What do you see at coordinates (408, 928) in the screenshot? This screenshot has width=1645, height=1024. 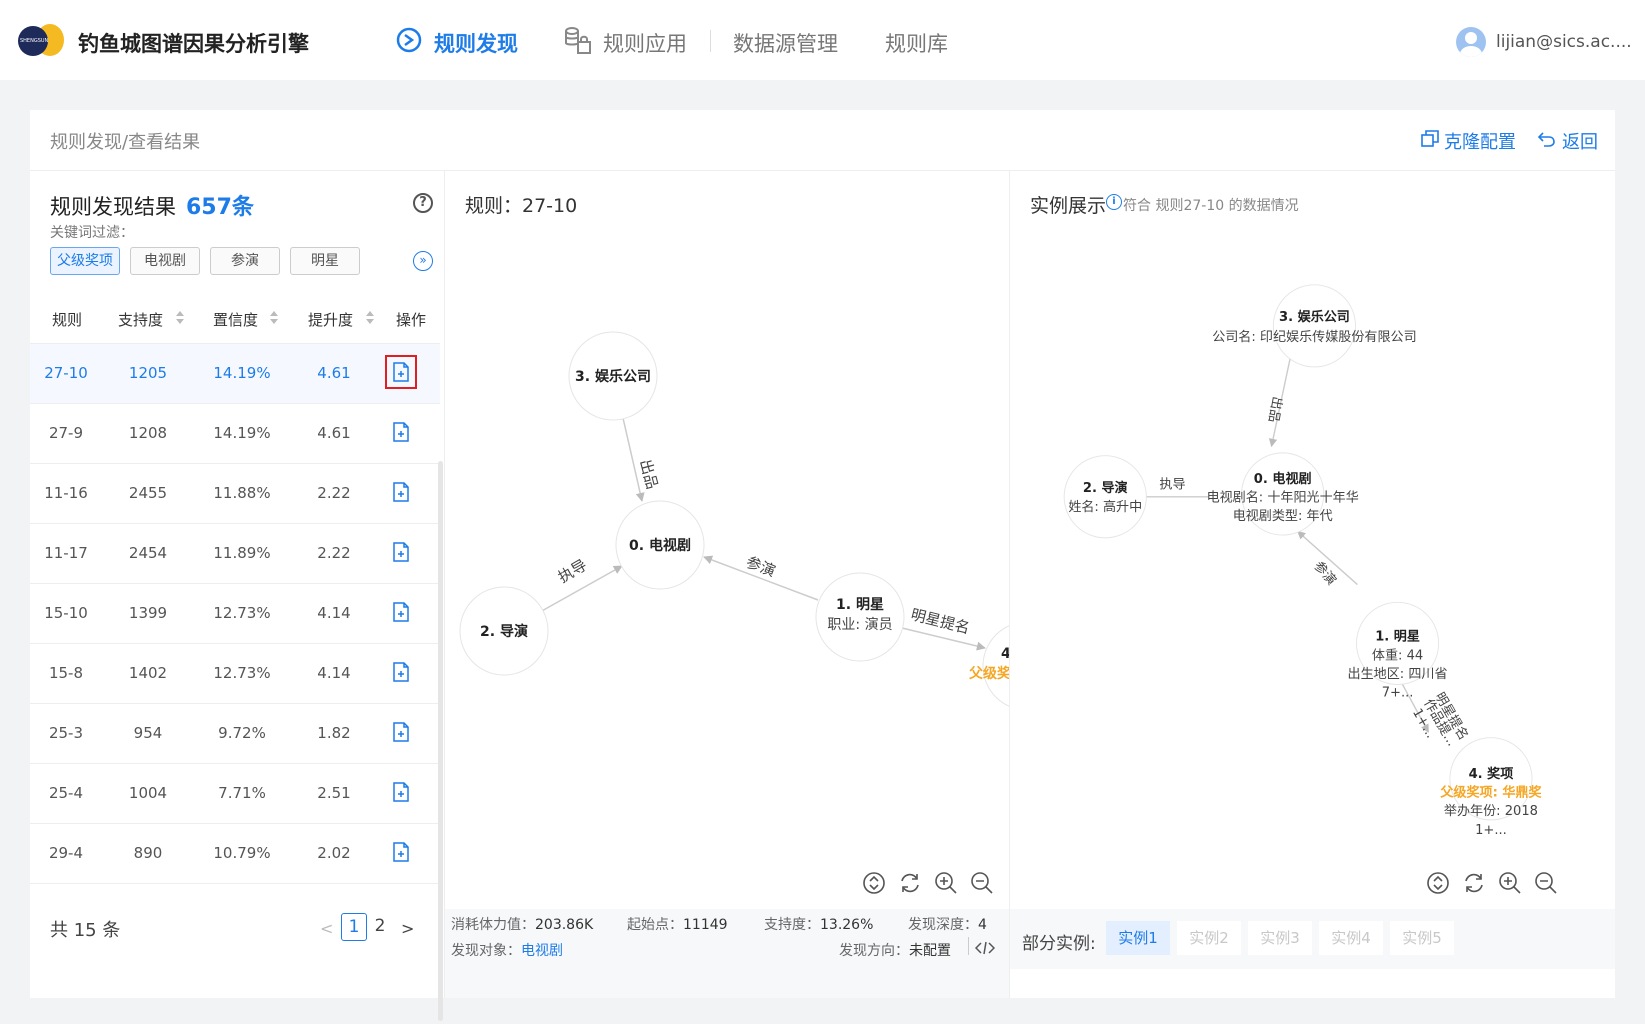 I see `next-page-icon: >` at bounding box center [408, 928].